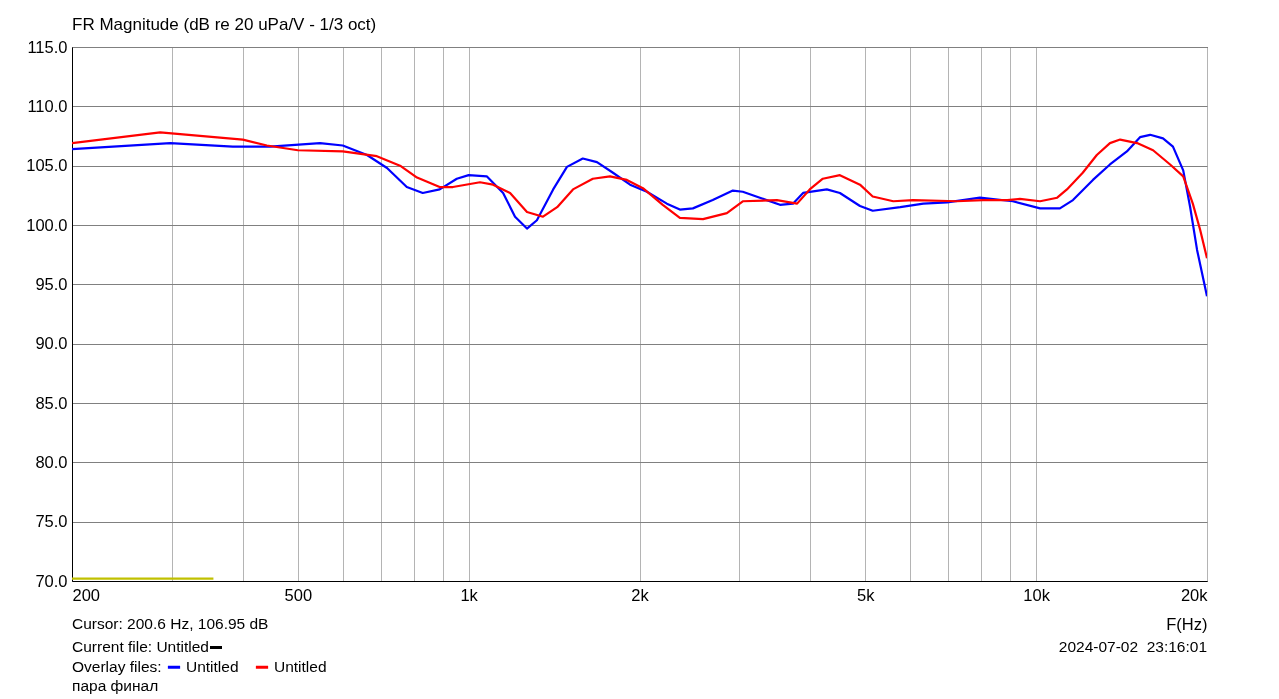 The image size is (1279, 699). Describe the element at coordinates (51, 580) in the screenshot. I see `y-tick-label: 70.0` at that location.